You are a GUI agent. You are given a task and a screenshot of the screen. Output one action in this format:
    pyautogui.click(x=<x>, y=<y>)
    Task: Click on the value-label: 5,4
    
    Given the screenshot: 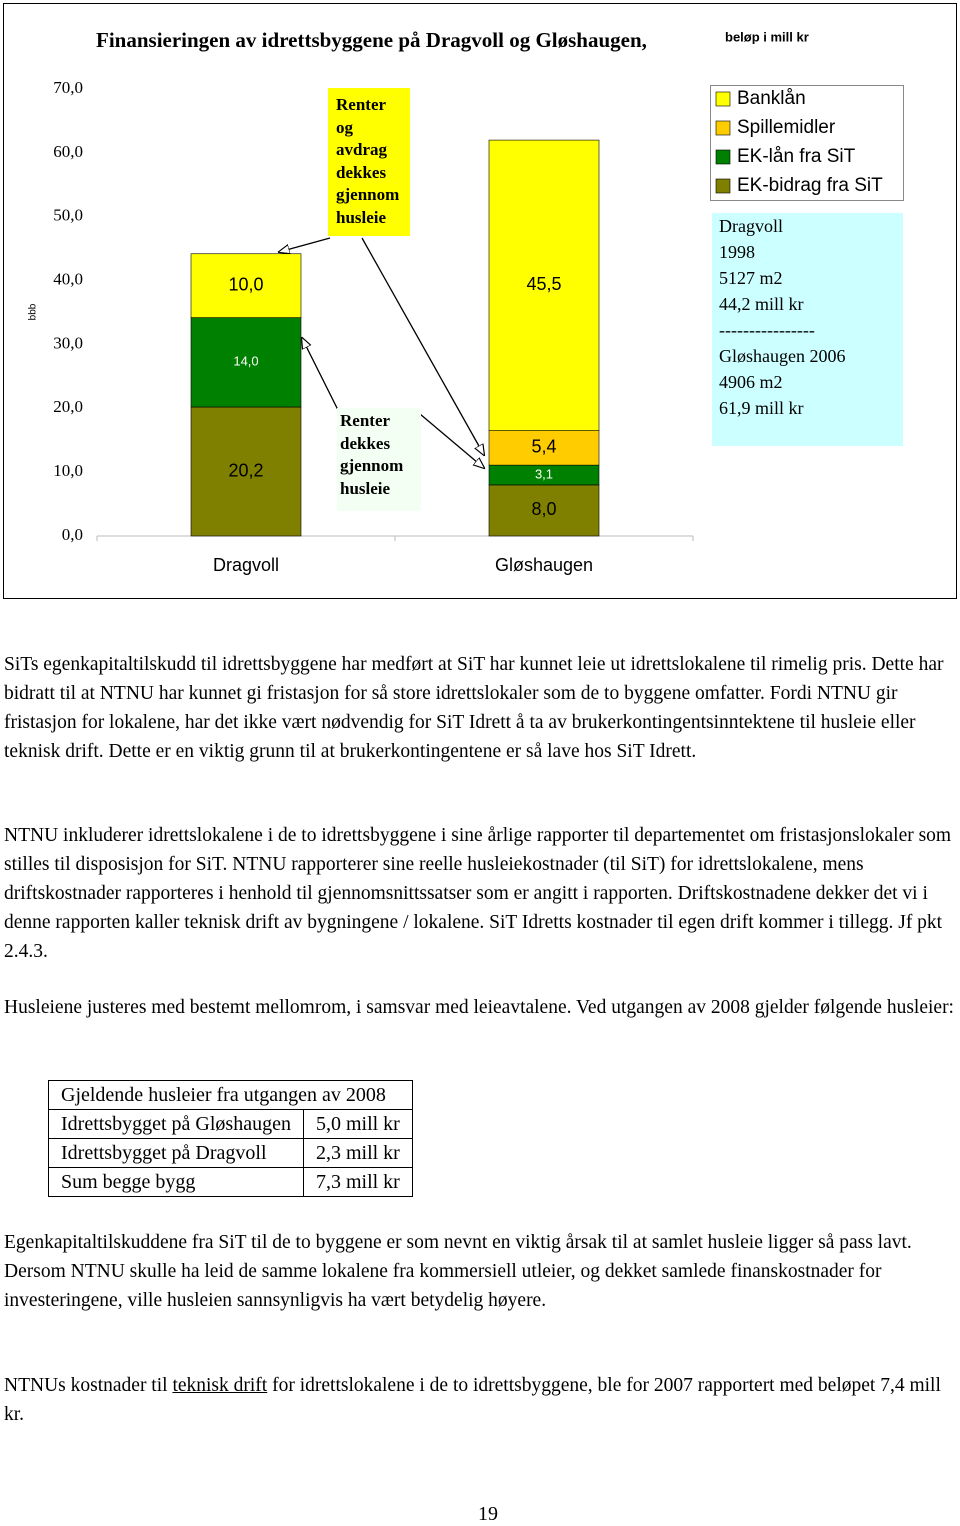 What is the action you would take?
    pyautogui.click(x=543, y=447)
    